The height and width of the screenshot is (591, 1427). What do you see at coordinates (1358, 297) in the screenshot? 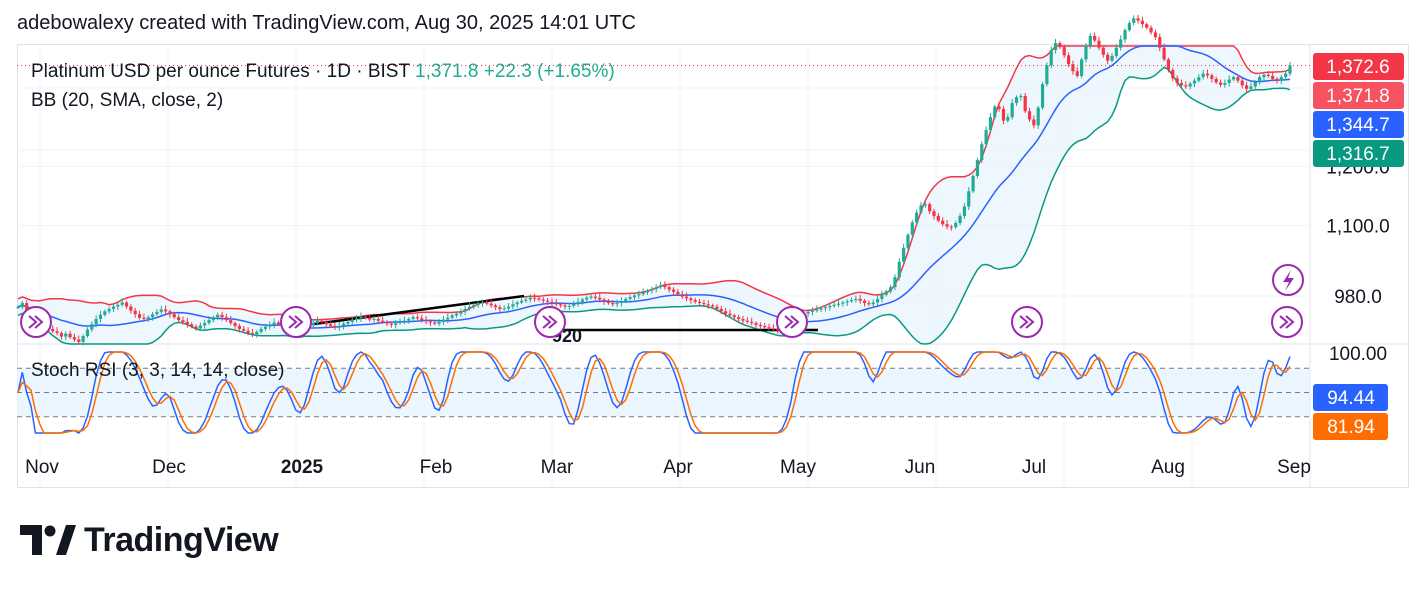
I see `price-tick-label: 980.0` at bounding box center [1358, 297].